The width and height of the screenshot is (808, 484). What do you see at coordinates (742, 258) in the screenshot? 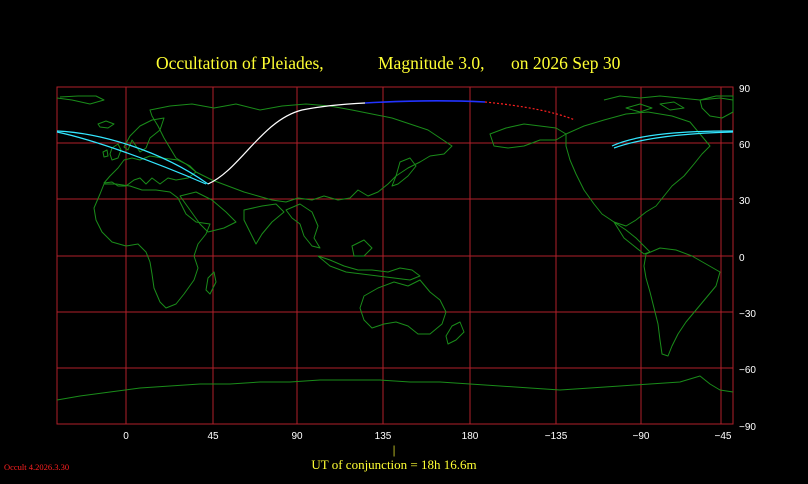
I see `y-tick-label: 0` at bounding box center [742, 258].